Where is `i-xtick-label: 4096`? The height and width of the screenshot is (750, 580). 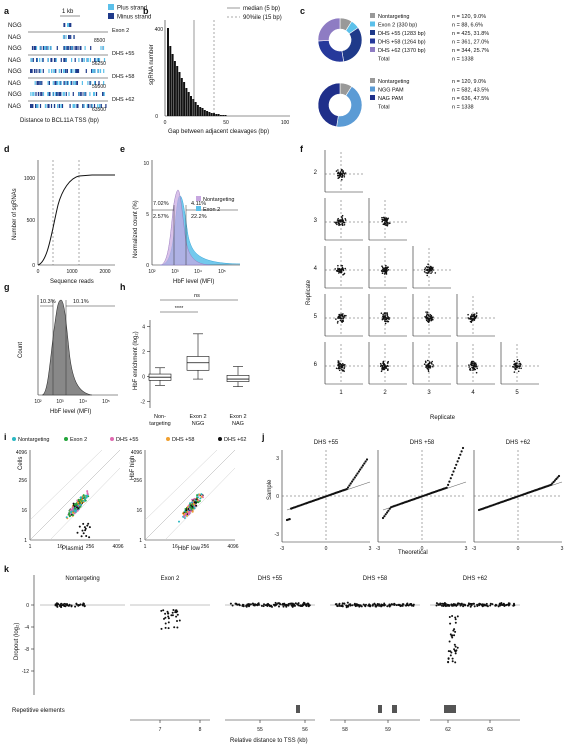
i-xtick-label: 4096 is located at coordinates (232, 547).